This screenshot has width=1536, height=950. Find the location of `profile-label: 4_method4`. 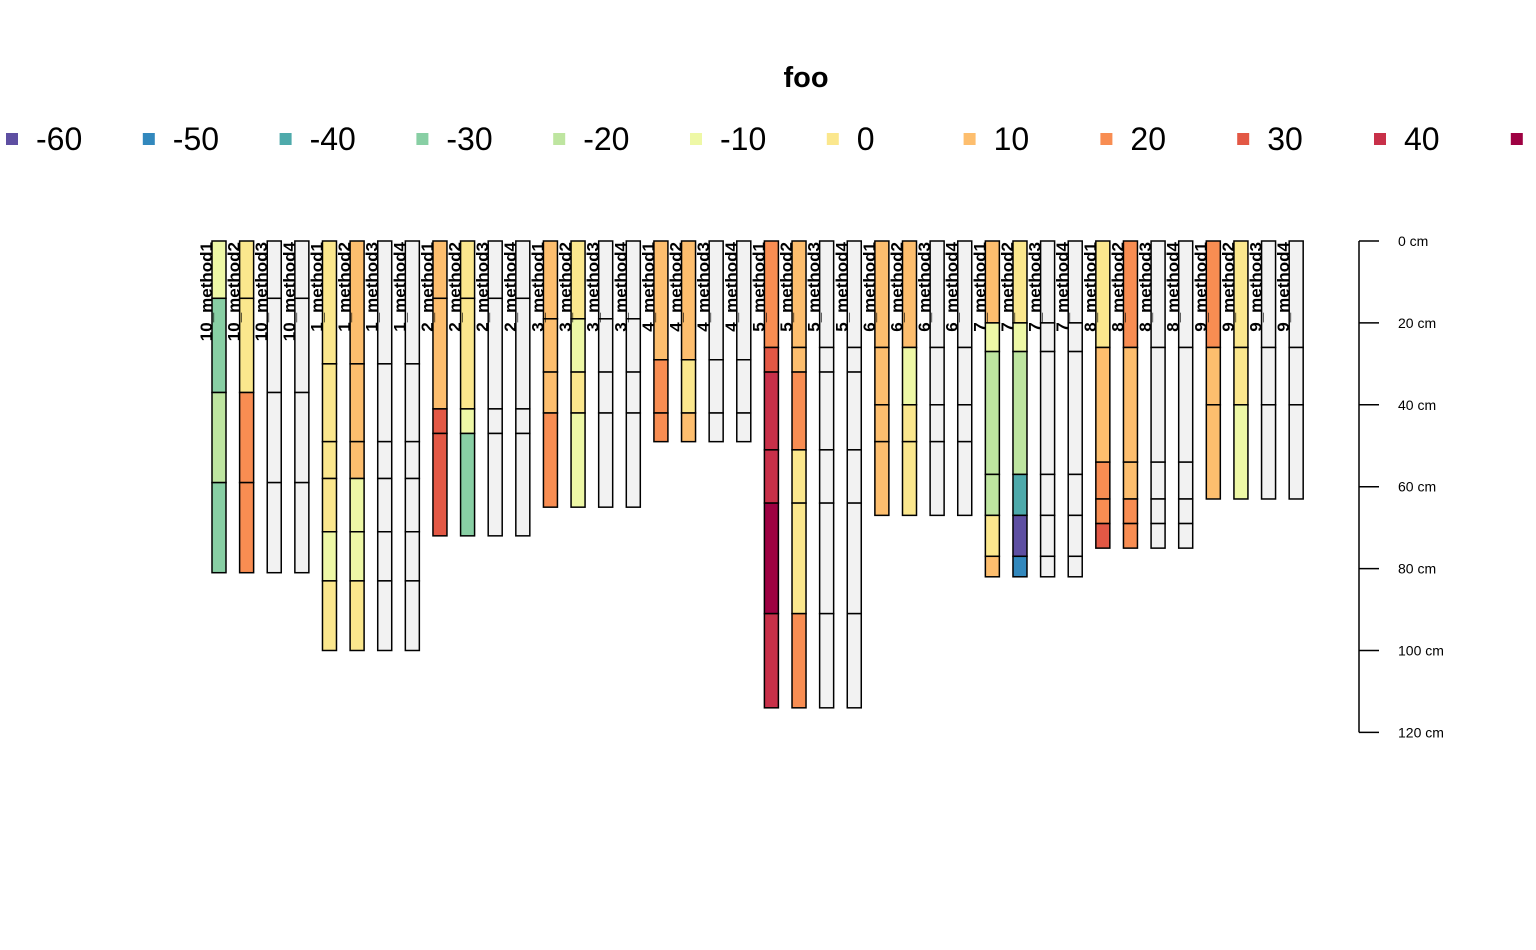

profile-label: 4_method4 is located at coordinates (731, 286).